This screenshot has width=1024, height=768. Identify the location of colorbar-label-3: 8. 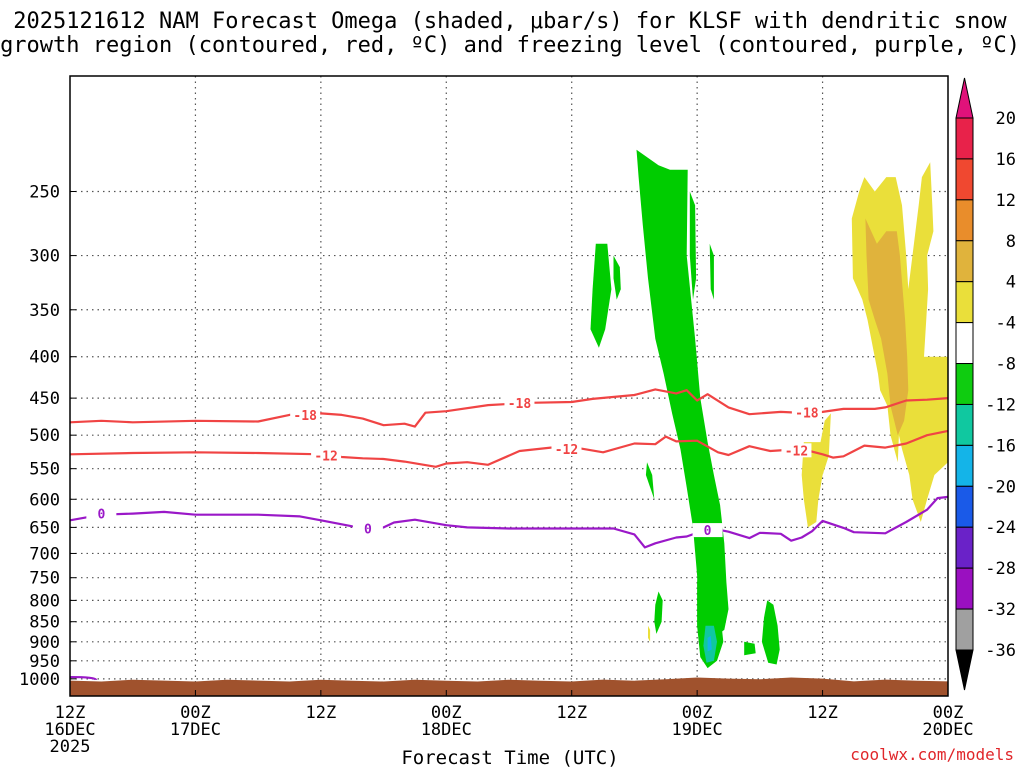
(1011, 242).